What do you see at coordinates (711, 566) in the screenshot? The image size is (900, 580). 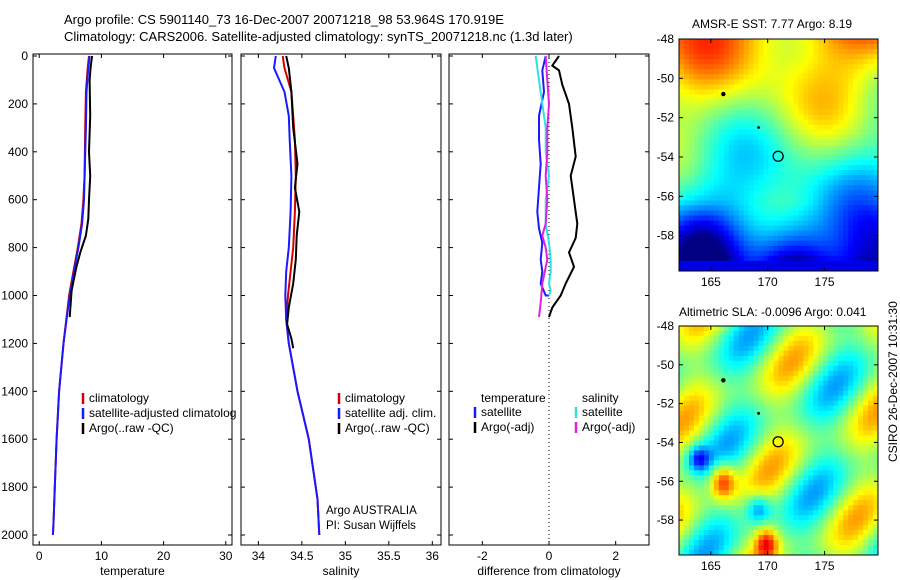 I see `x-tick-label: 165` at bounding box center [711, 566].